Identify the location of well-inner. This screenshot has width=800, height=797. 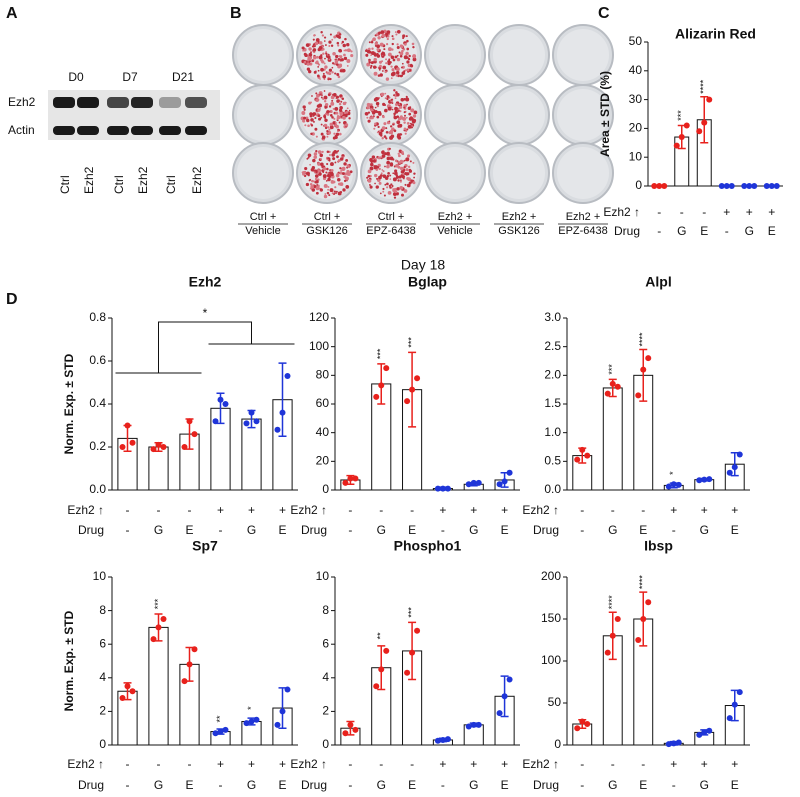
(455, 55).